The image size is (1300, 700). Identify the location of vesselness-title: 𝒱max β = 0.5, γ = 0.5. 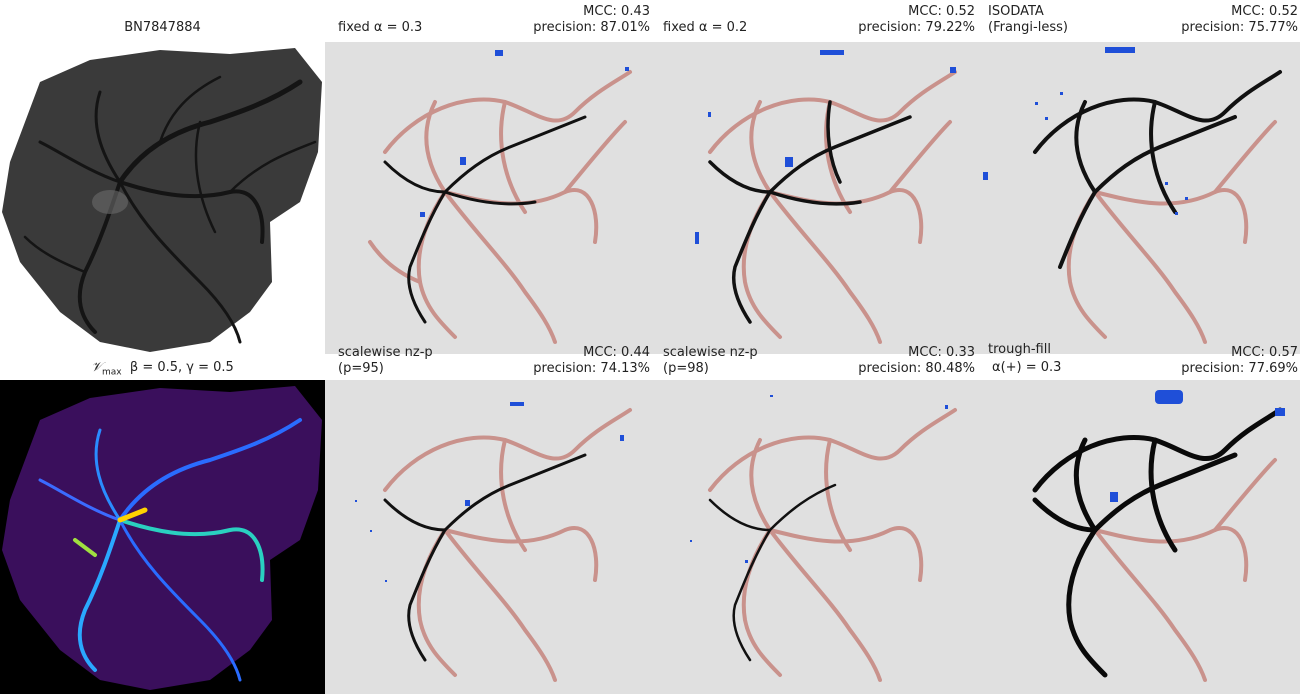
(162, 370).